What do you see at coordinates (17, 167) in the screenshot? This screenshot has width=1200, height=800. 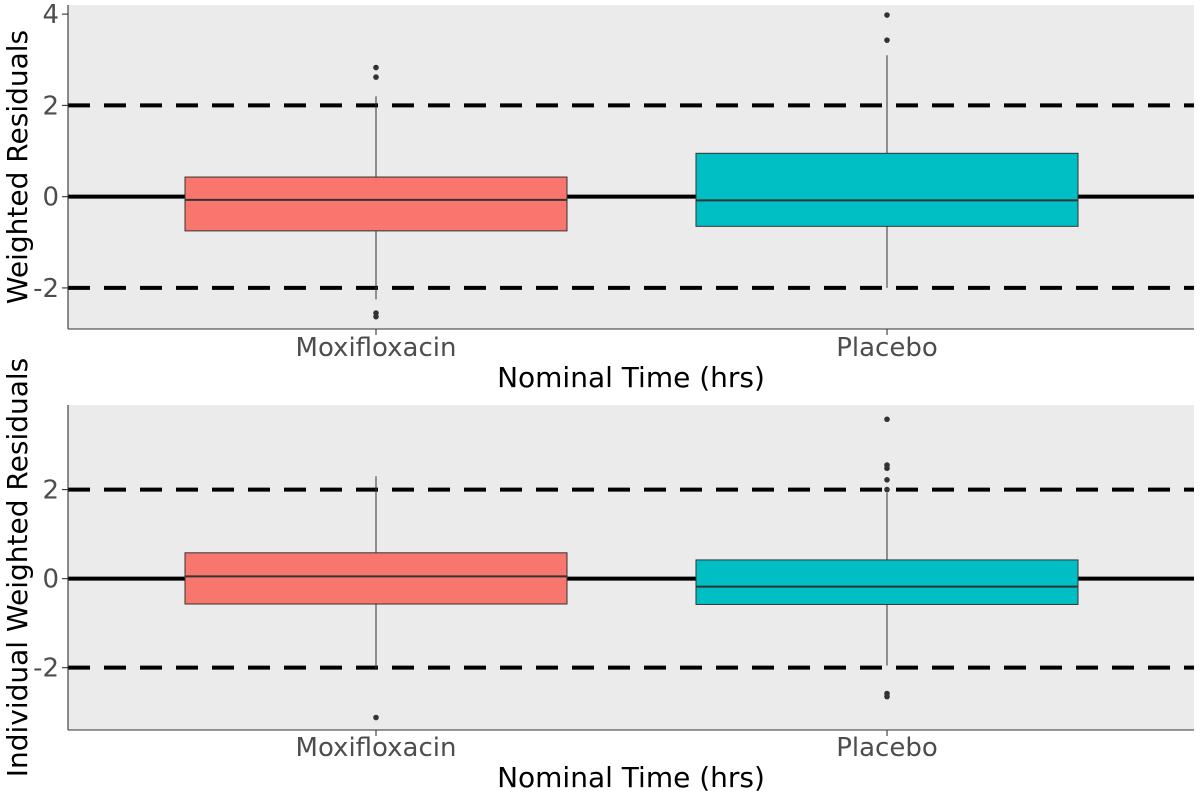 I see `y-axis-title: Weighted Residuals` at bounding box center [17, 167].